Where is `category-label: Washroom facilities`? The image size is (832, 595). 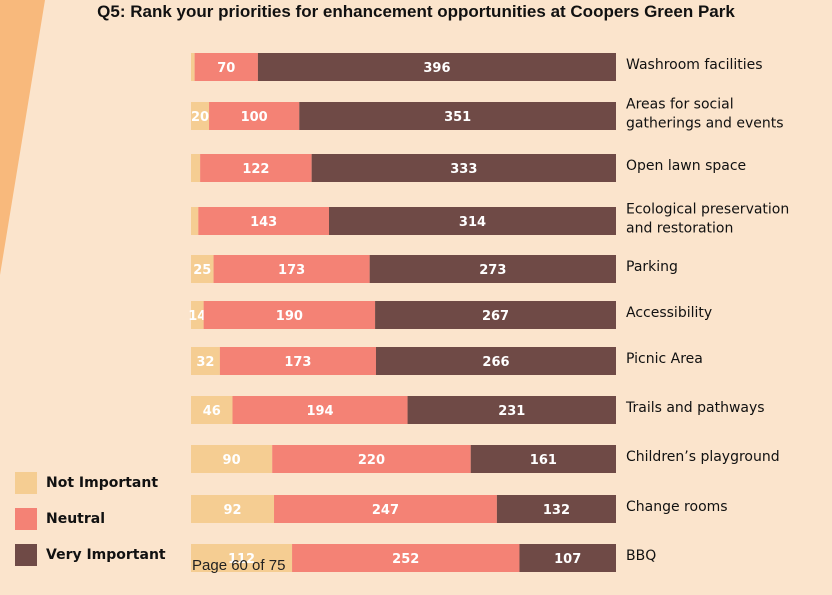
category-label: Washroom facilities is located at coordinates (694, 65).